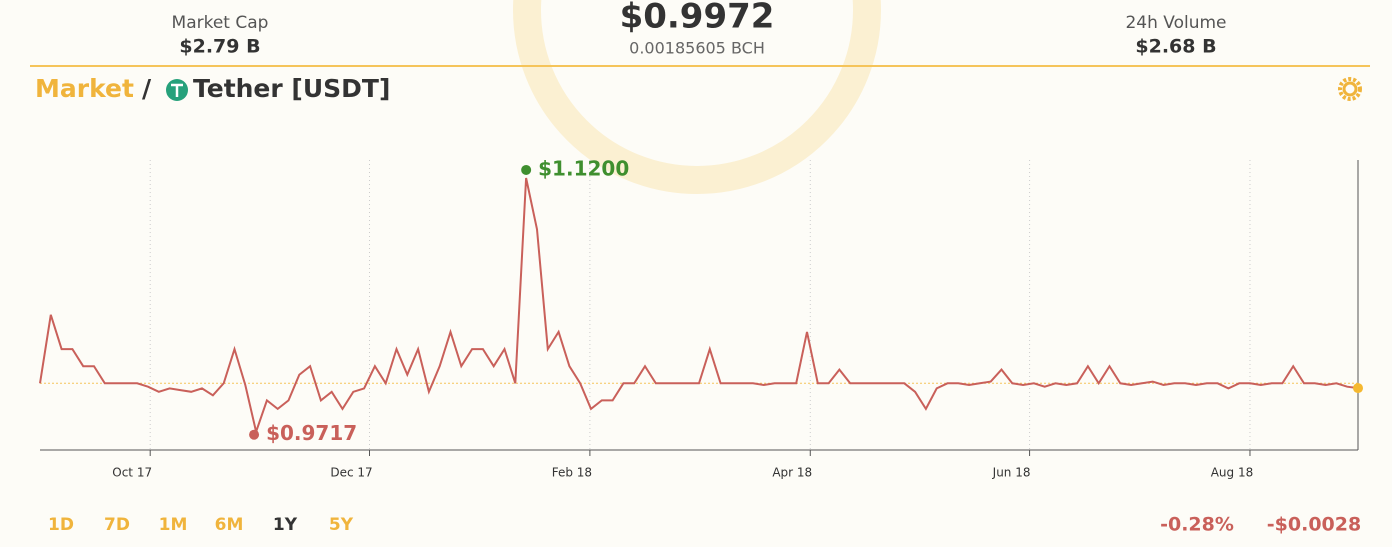 This screenshot has height=547, width=1392. What do you see at coordinates (572, 473) in the screenshot?
I see `x-tick-label: Feb 18` at bounding box center [572, 473].